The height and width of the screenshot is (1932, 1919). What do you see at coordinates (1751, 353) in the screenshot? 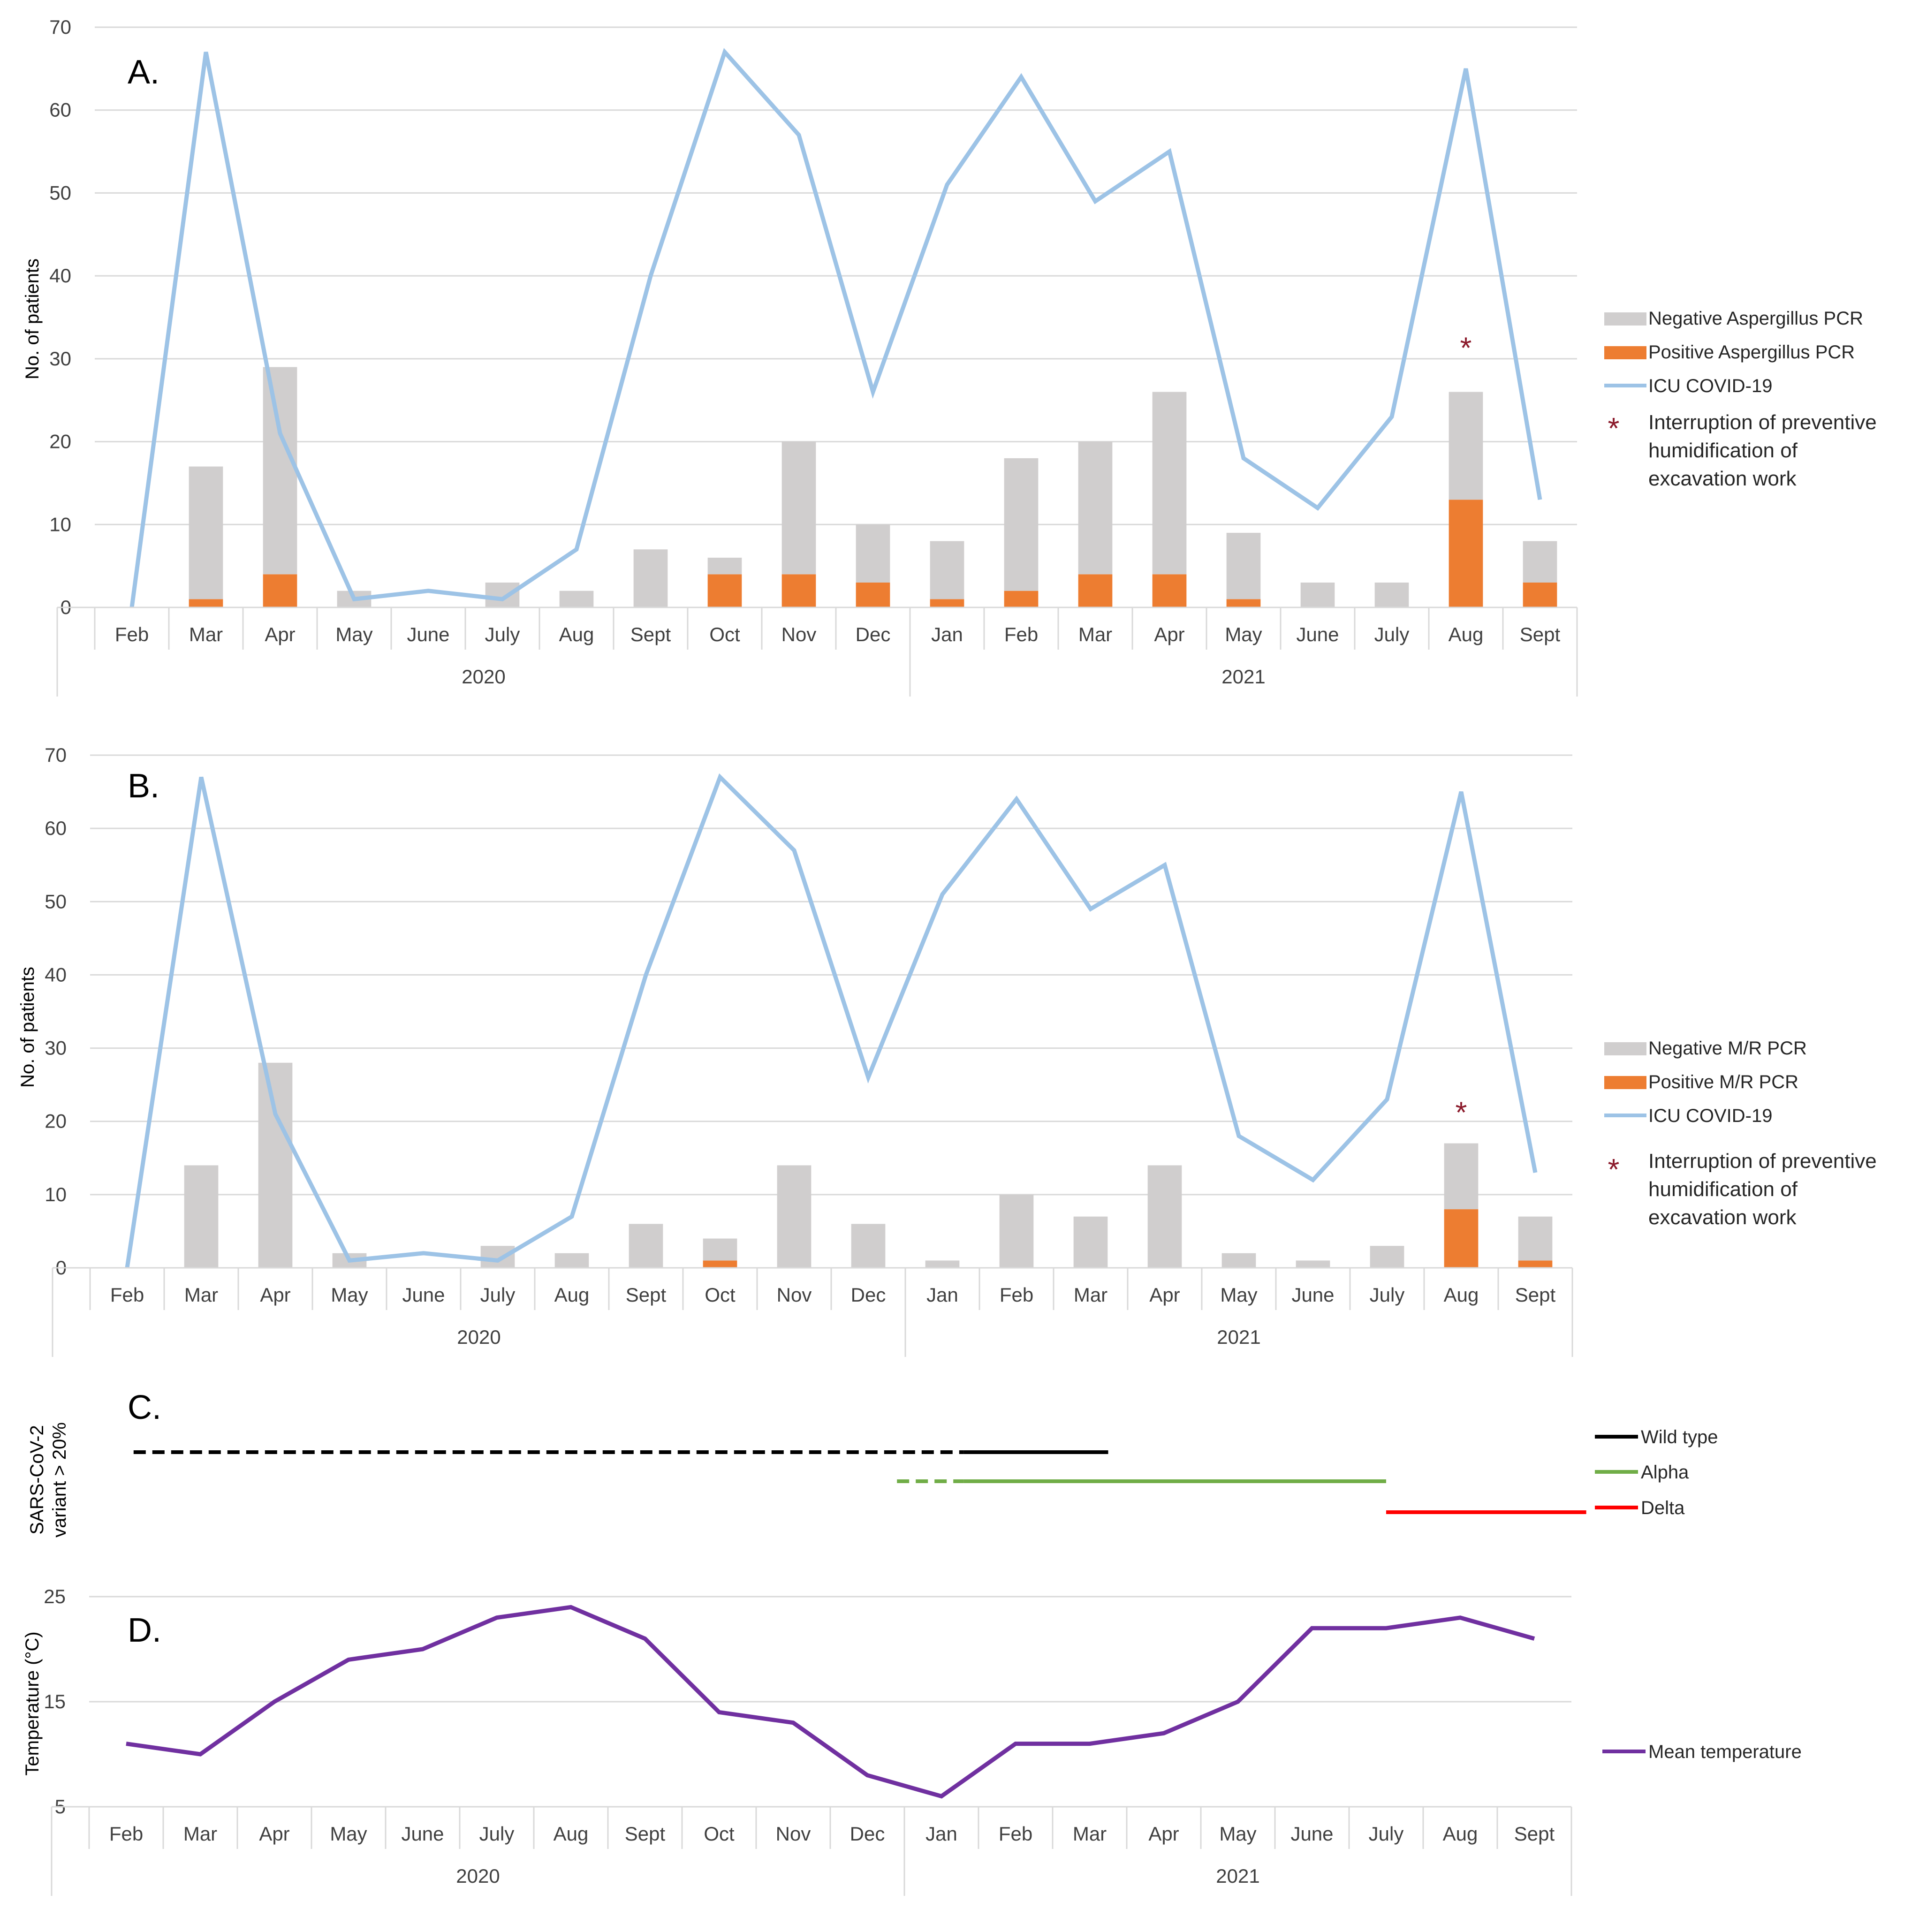
I see `legend-positive-aspergillus: Positive Aspergillus PCR` at bounding box center [1751, 353].